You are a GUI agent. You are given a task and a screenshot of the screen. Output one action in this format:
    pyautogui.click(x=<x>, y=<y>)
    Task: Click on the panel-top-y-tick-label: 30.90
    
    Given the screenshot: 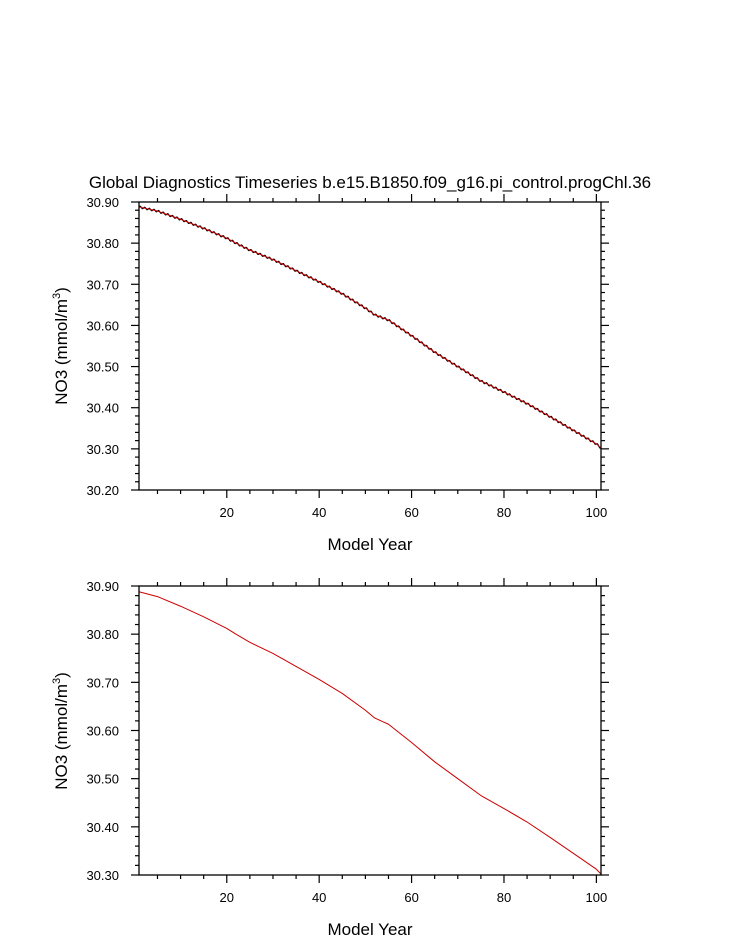 What is the action you would take?
    pyautogui.click(x=102, y=202)
    